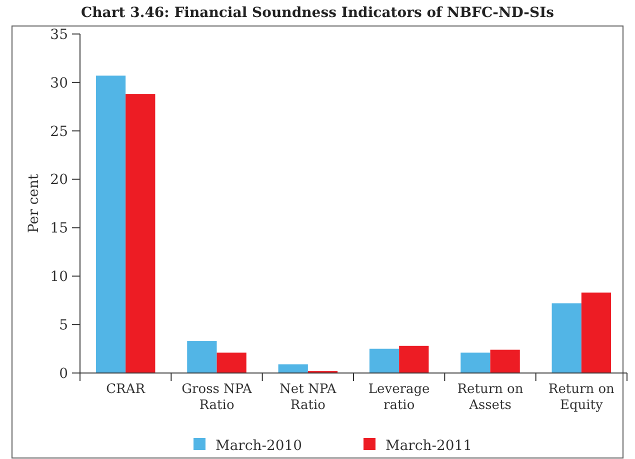 The image size is (635, 459). I want to click on y-axis-title: Per cent, so click(34, 203).